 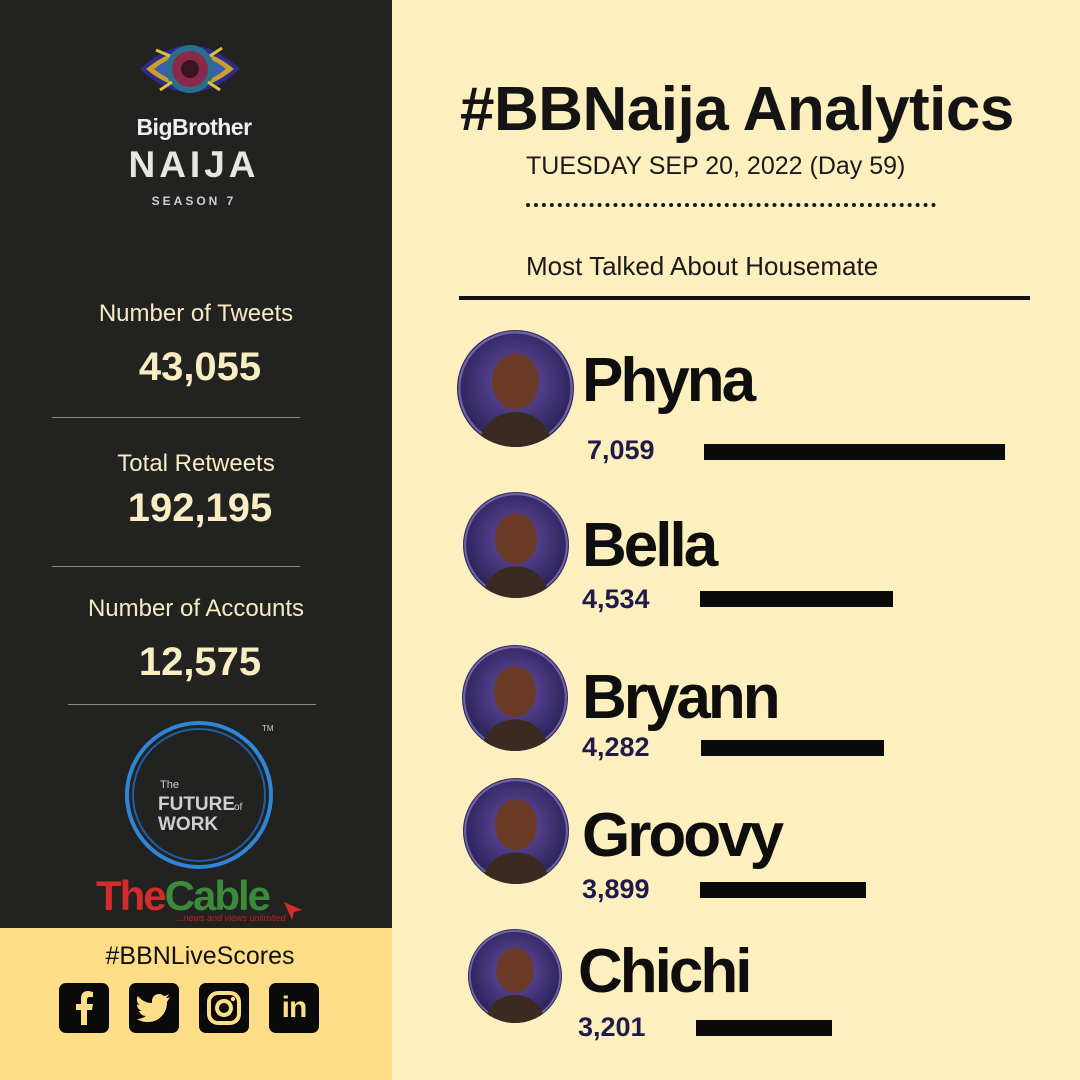 I want to click on cable-word-the: The, so click(x=131, y=895).